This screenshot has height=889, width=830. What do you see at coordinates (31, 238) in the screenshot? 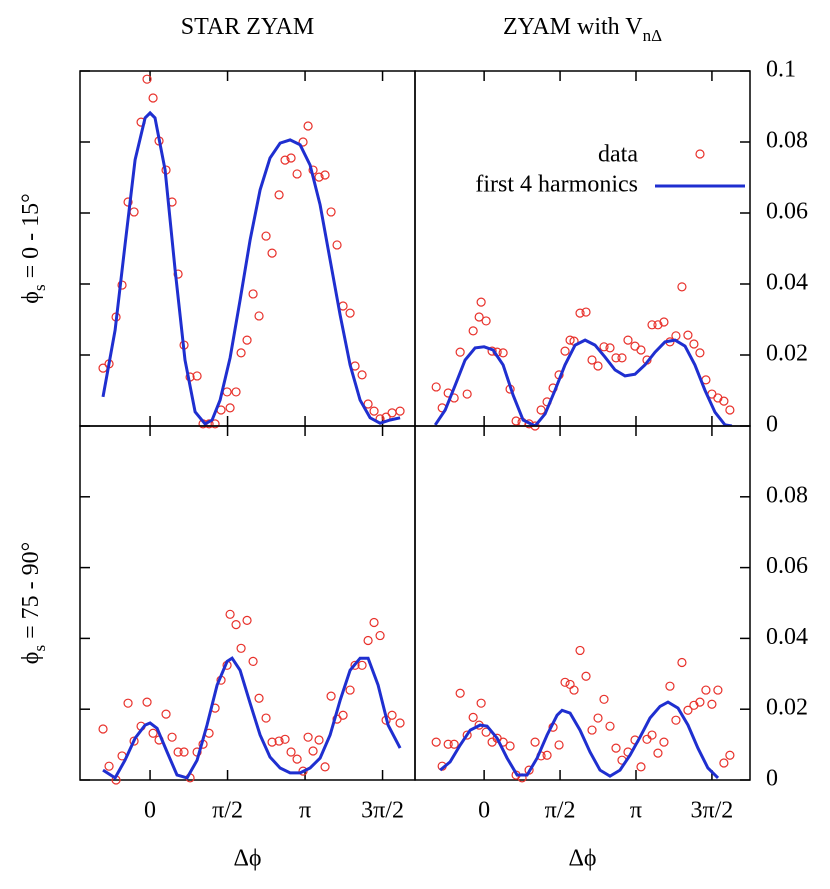
I see `row-label-suffix: = 0 - 15°` at bounding box center [31, 238].